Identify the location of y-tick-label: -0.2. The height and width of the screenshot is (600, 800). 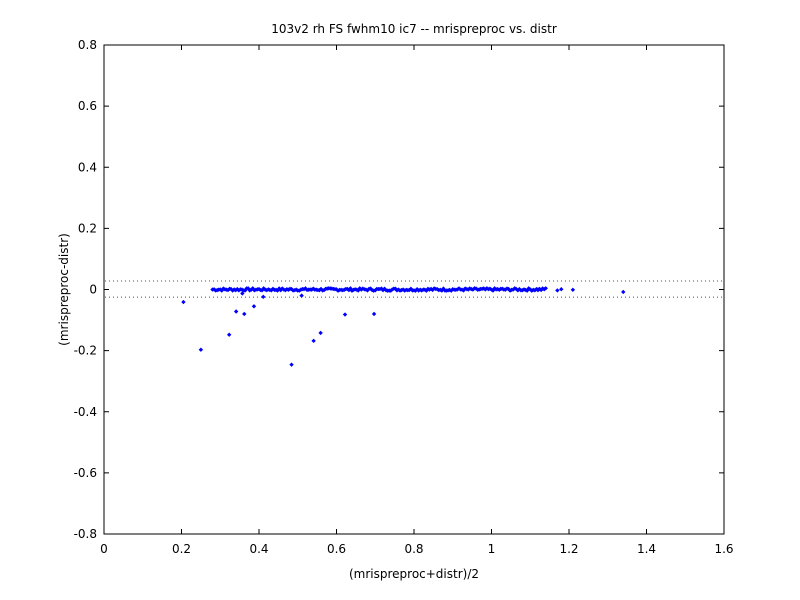
(85, 351).